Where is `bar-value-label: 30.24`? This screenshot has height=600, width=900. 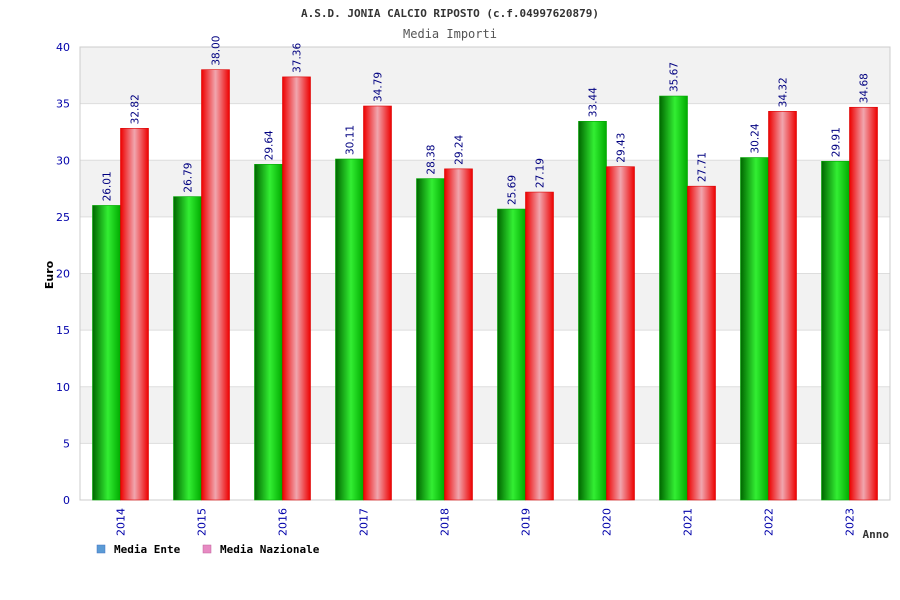
bar-value-label: 30.24 is located at coordinates (756, 138).